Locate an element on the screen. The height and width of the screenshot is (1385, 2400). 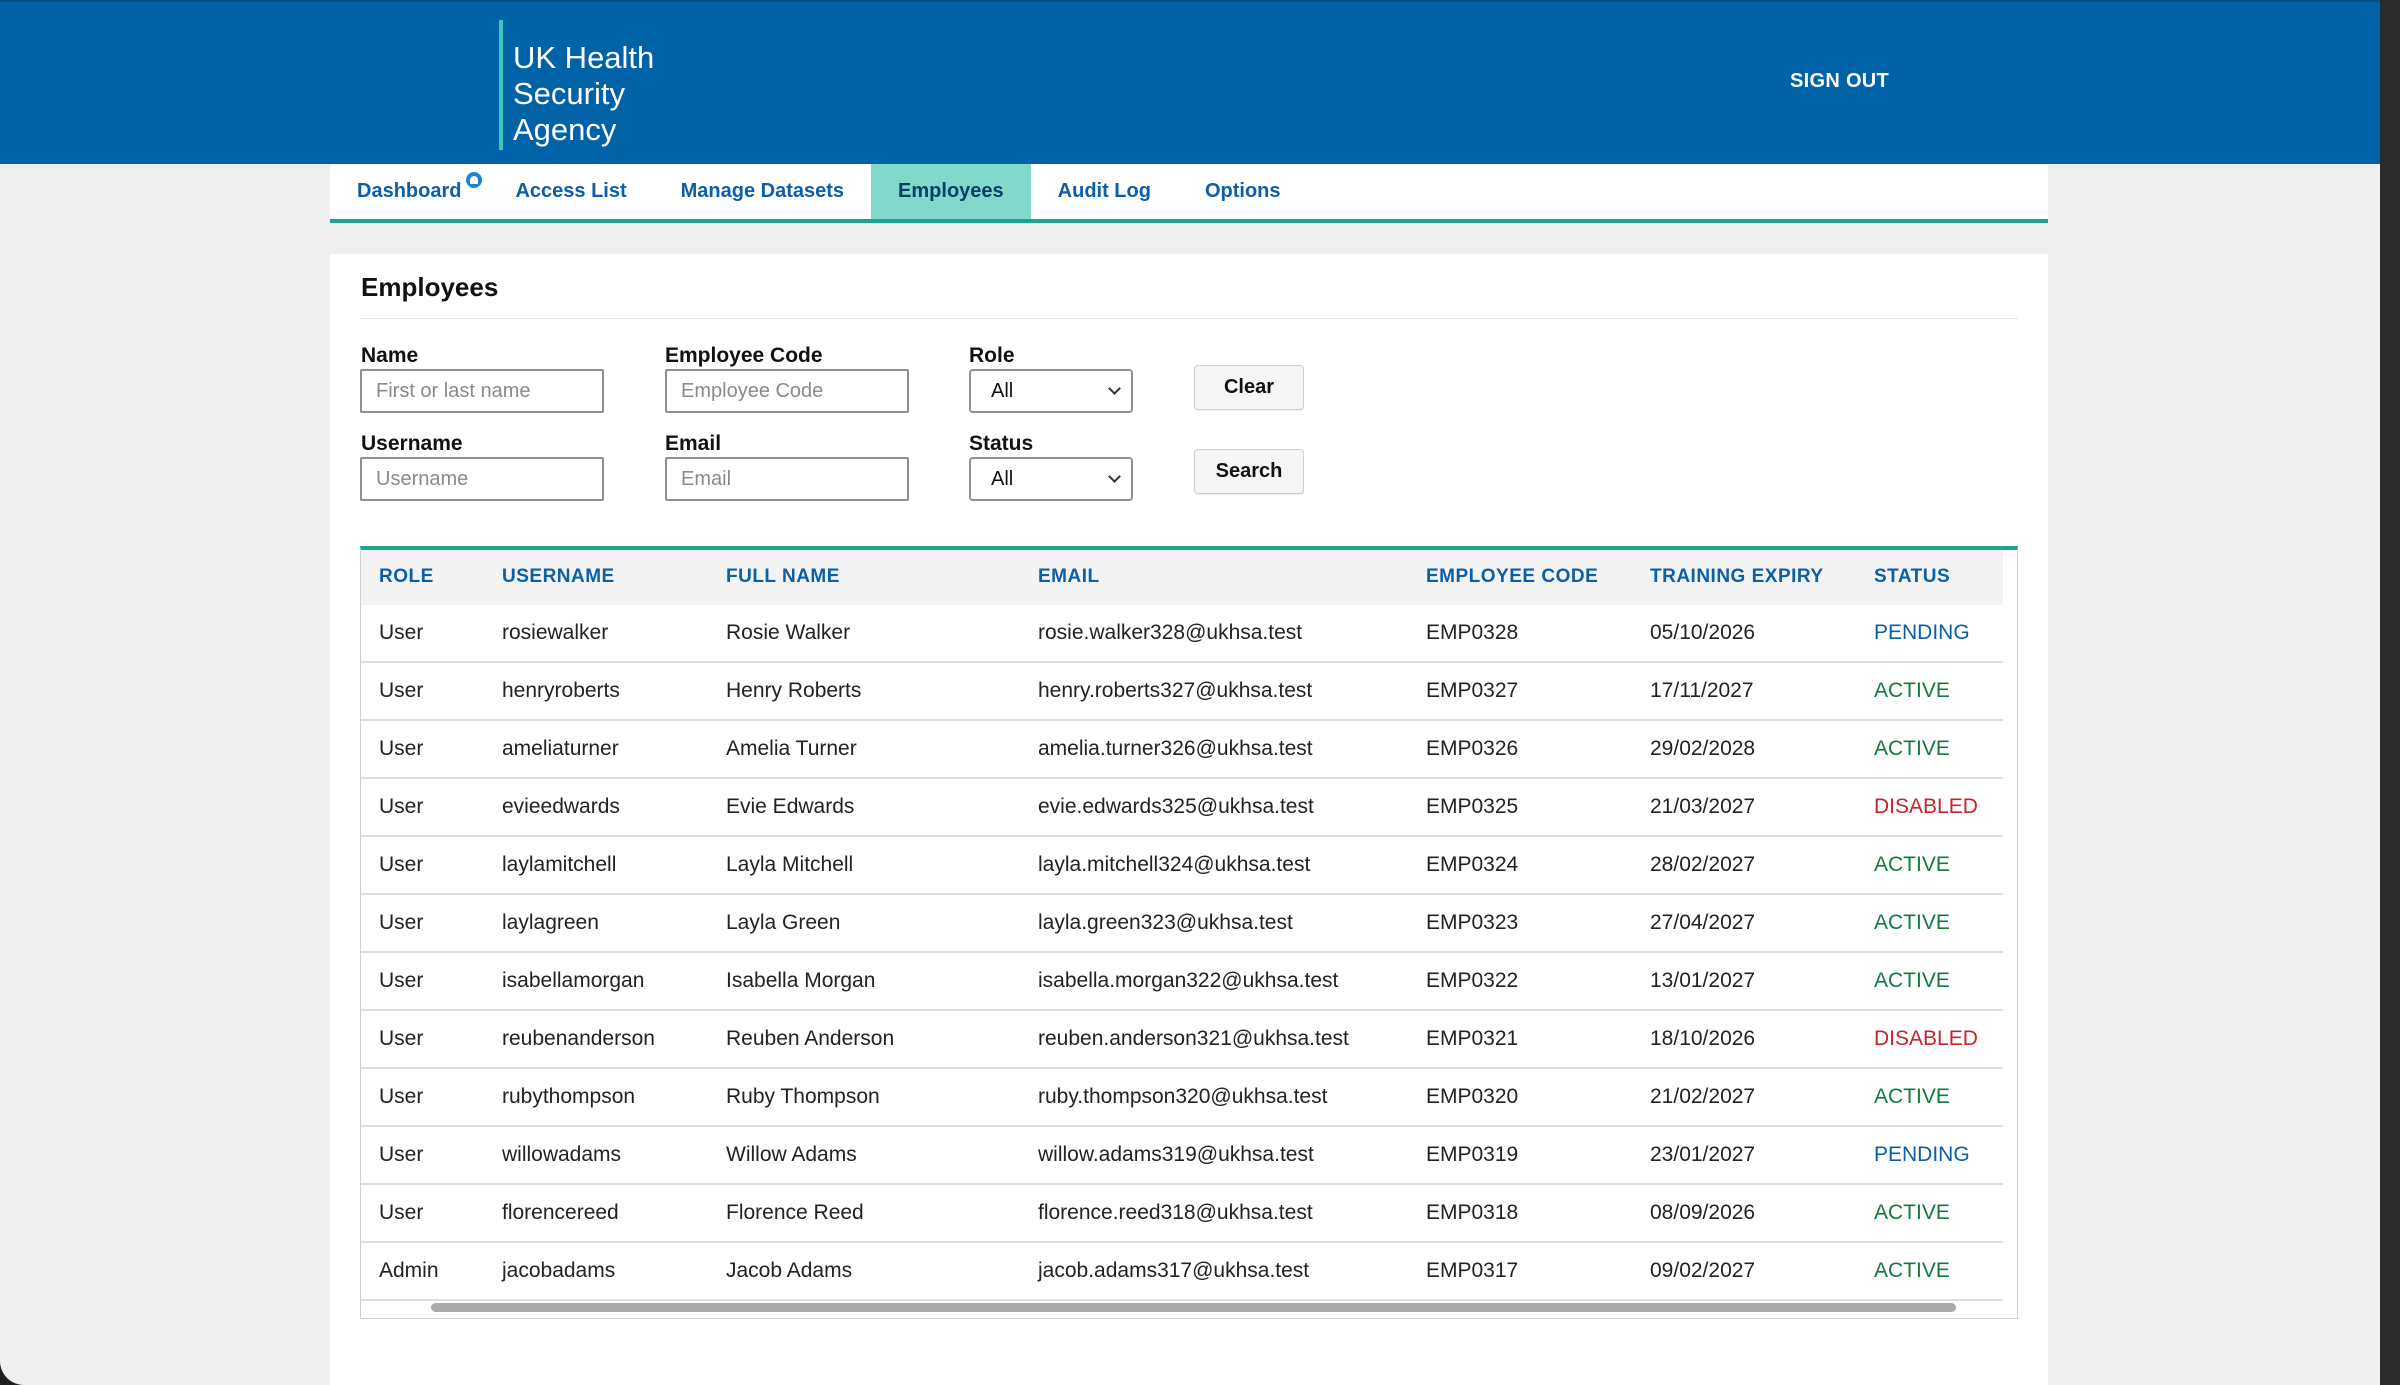
tab-label: Dashboard is located at coordinates (409, 191).